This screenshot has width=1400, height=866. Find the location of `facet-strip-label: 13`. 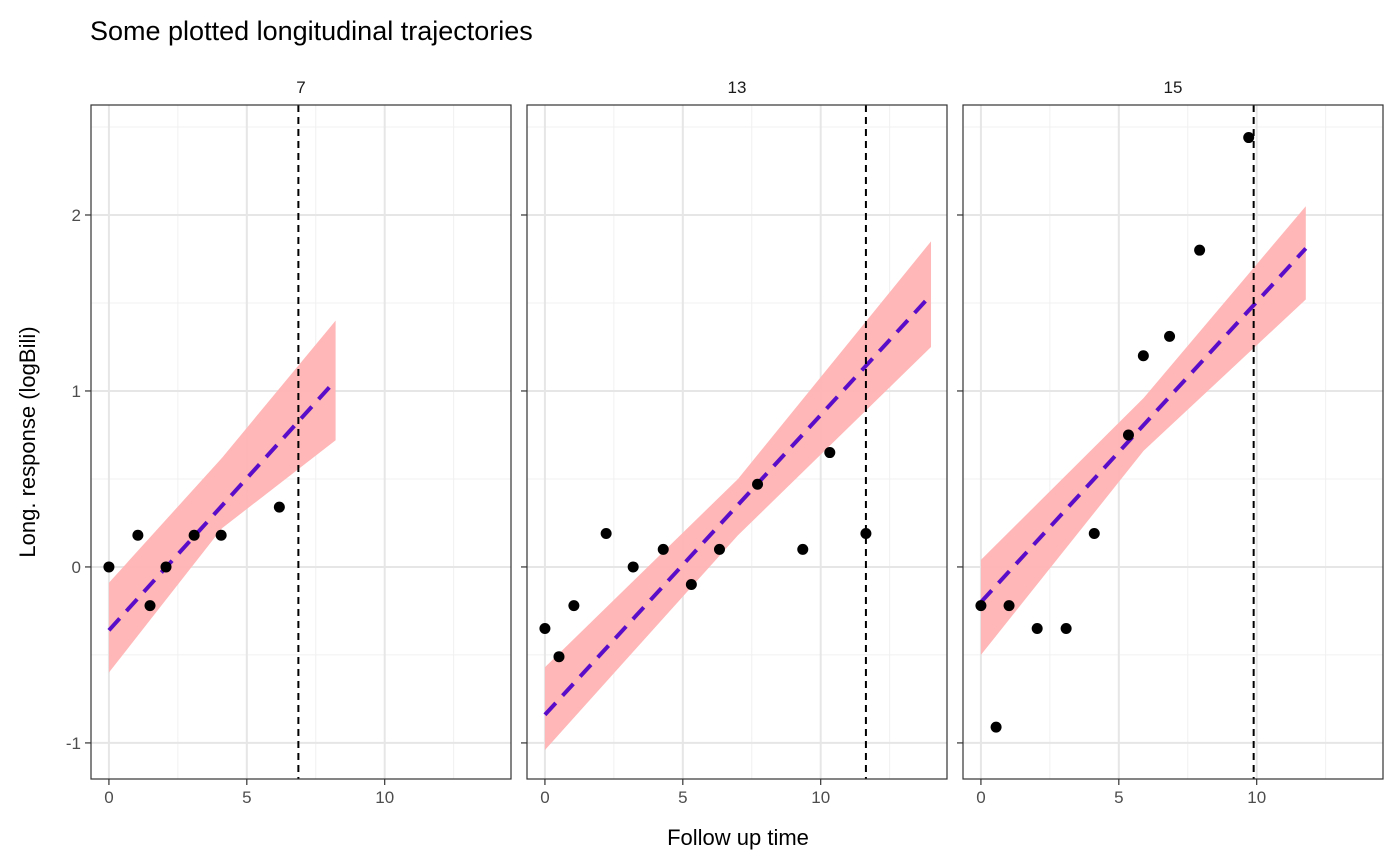

facet-strip-label: 13 is located at coordinates (737, 87).